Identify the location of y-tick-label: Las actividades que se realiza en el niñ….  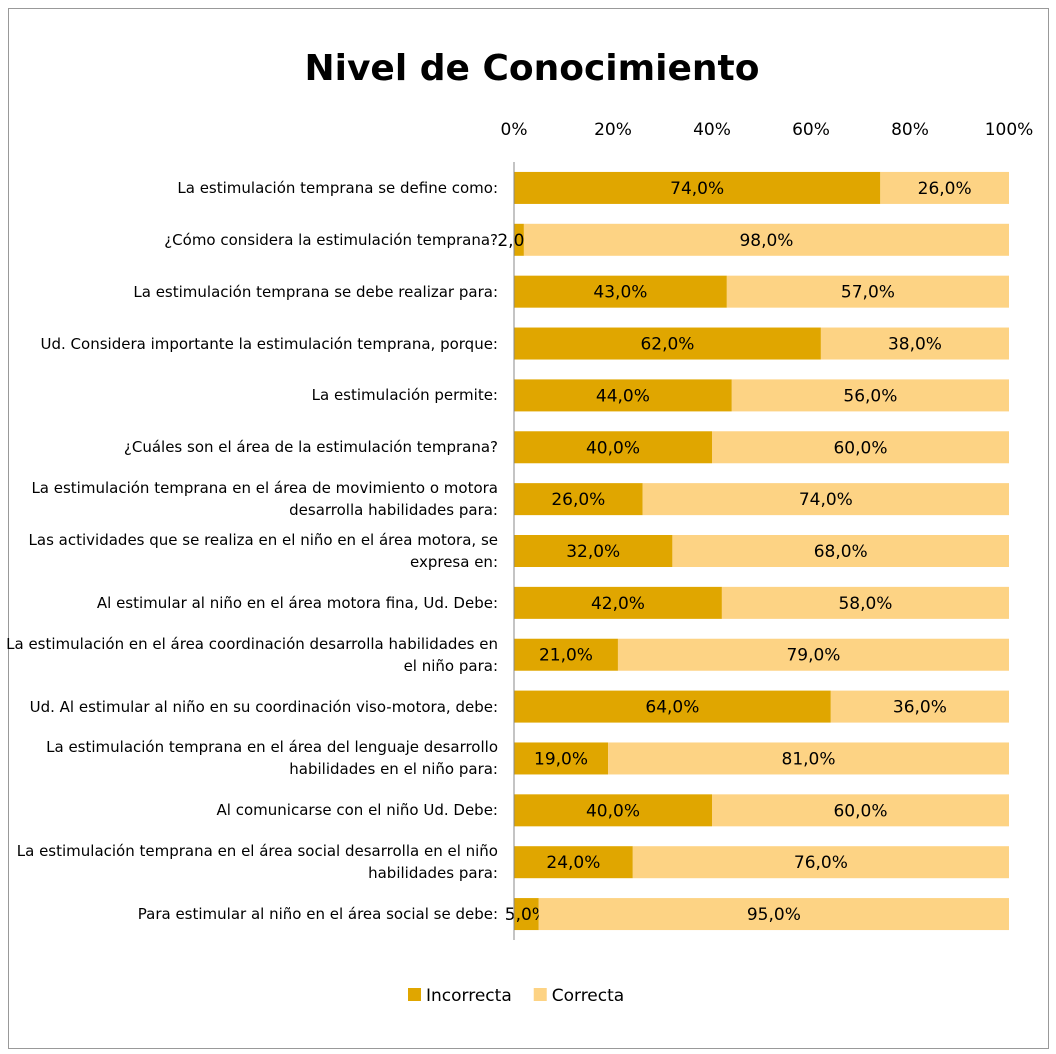
(263, 551).